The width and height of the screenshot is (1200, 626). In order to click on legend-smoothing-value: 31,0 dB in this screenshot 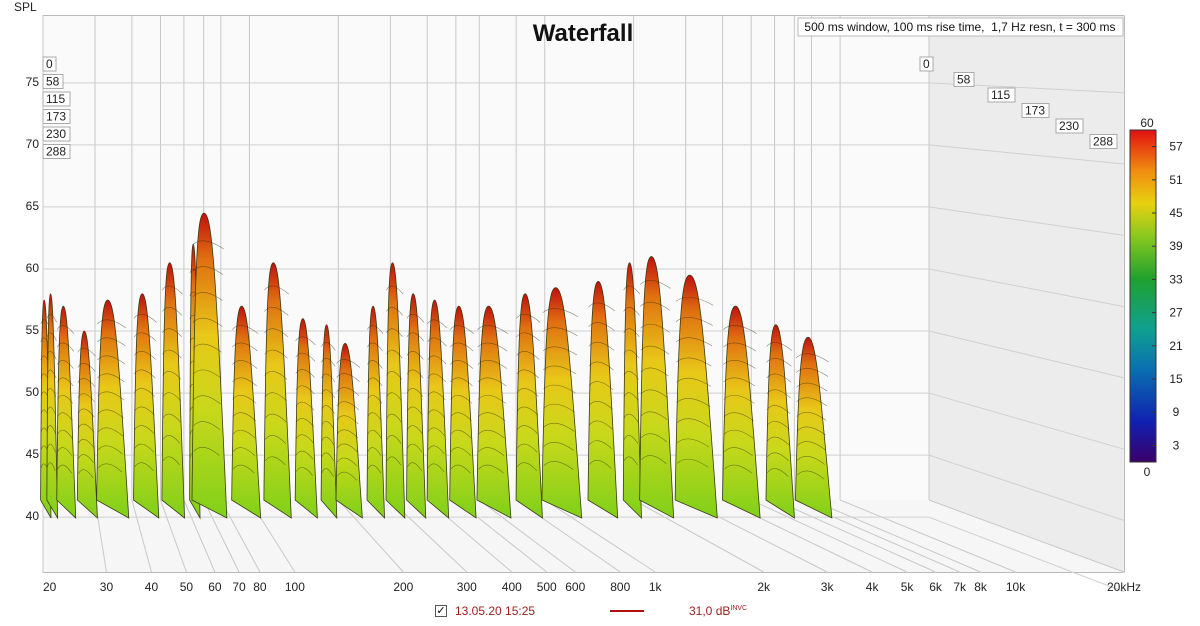, I will do `click(710, 611)`.